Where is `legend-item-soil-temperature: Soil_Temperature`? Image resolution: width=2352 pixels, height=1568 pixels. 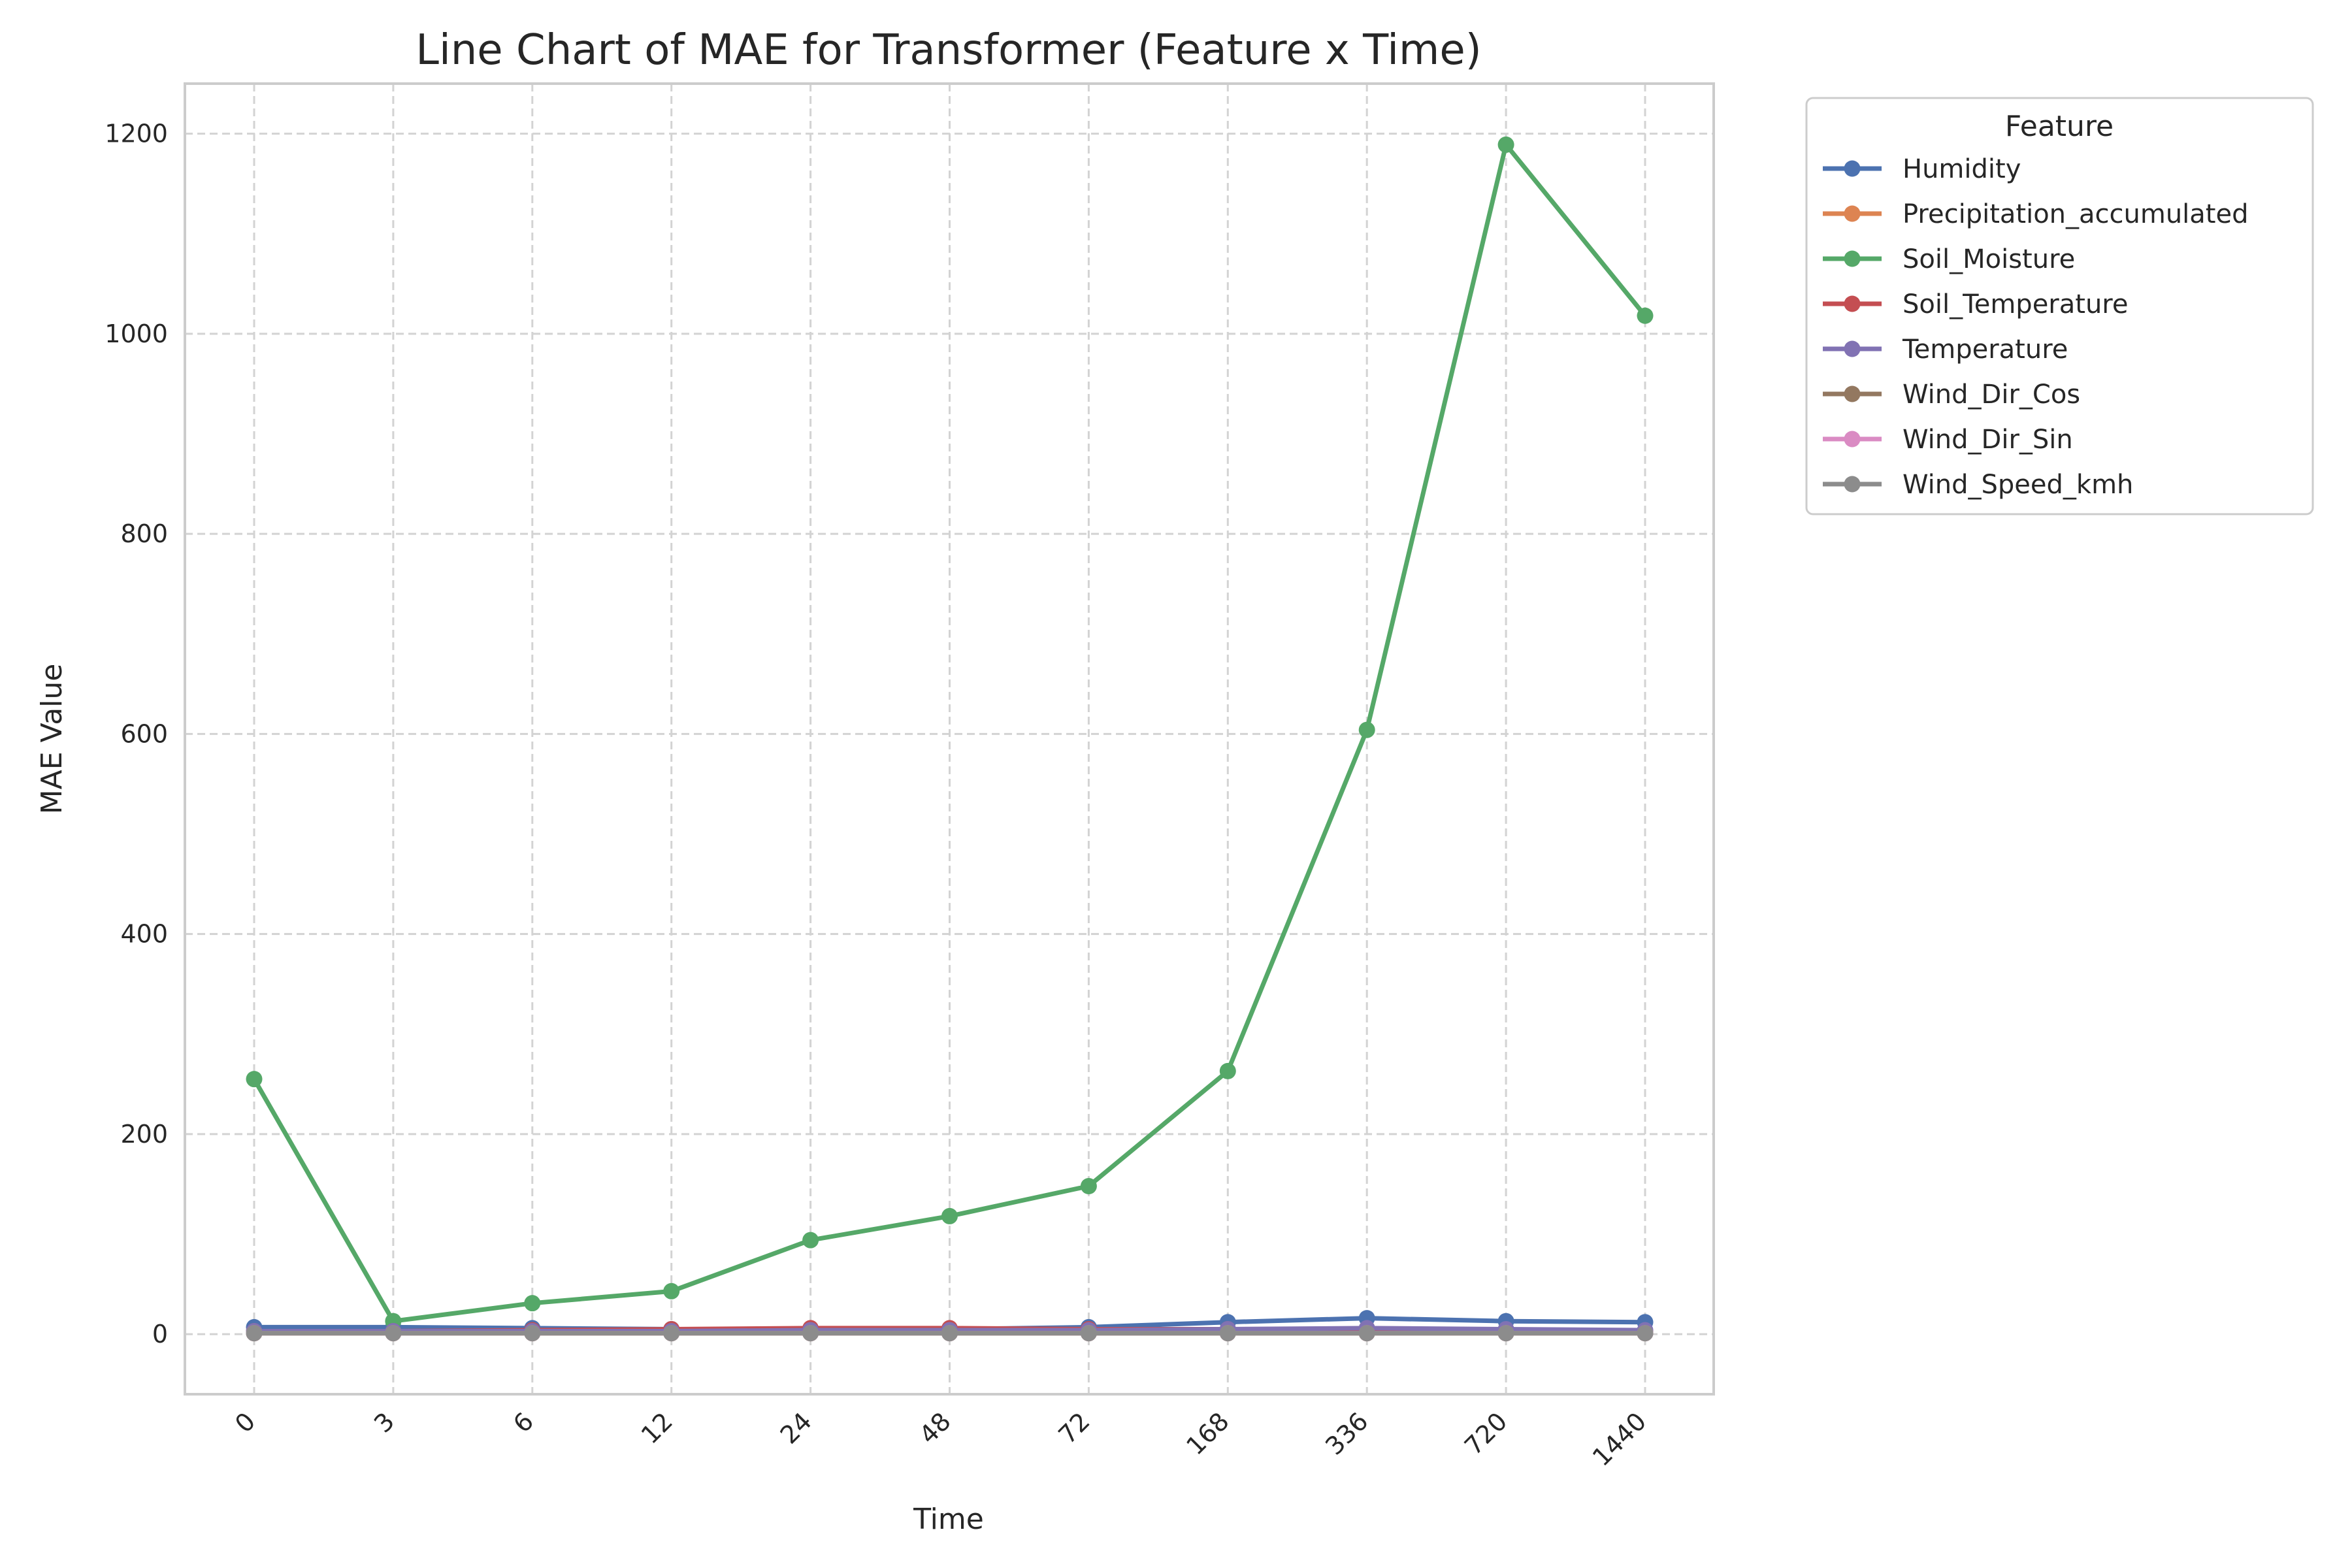 legend-item-soil-temperature: Soil_Temperature is located at coordinates (1975, 304).